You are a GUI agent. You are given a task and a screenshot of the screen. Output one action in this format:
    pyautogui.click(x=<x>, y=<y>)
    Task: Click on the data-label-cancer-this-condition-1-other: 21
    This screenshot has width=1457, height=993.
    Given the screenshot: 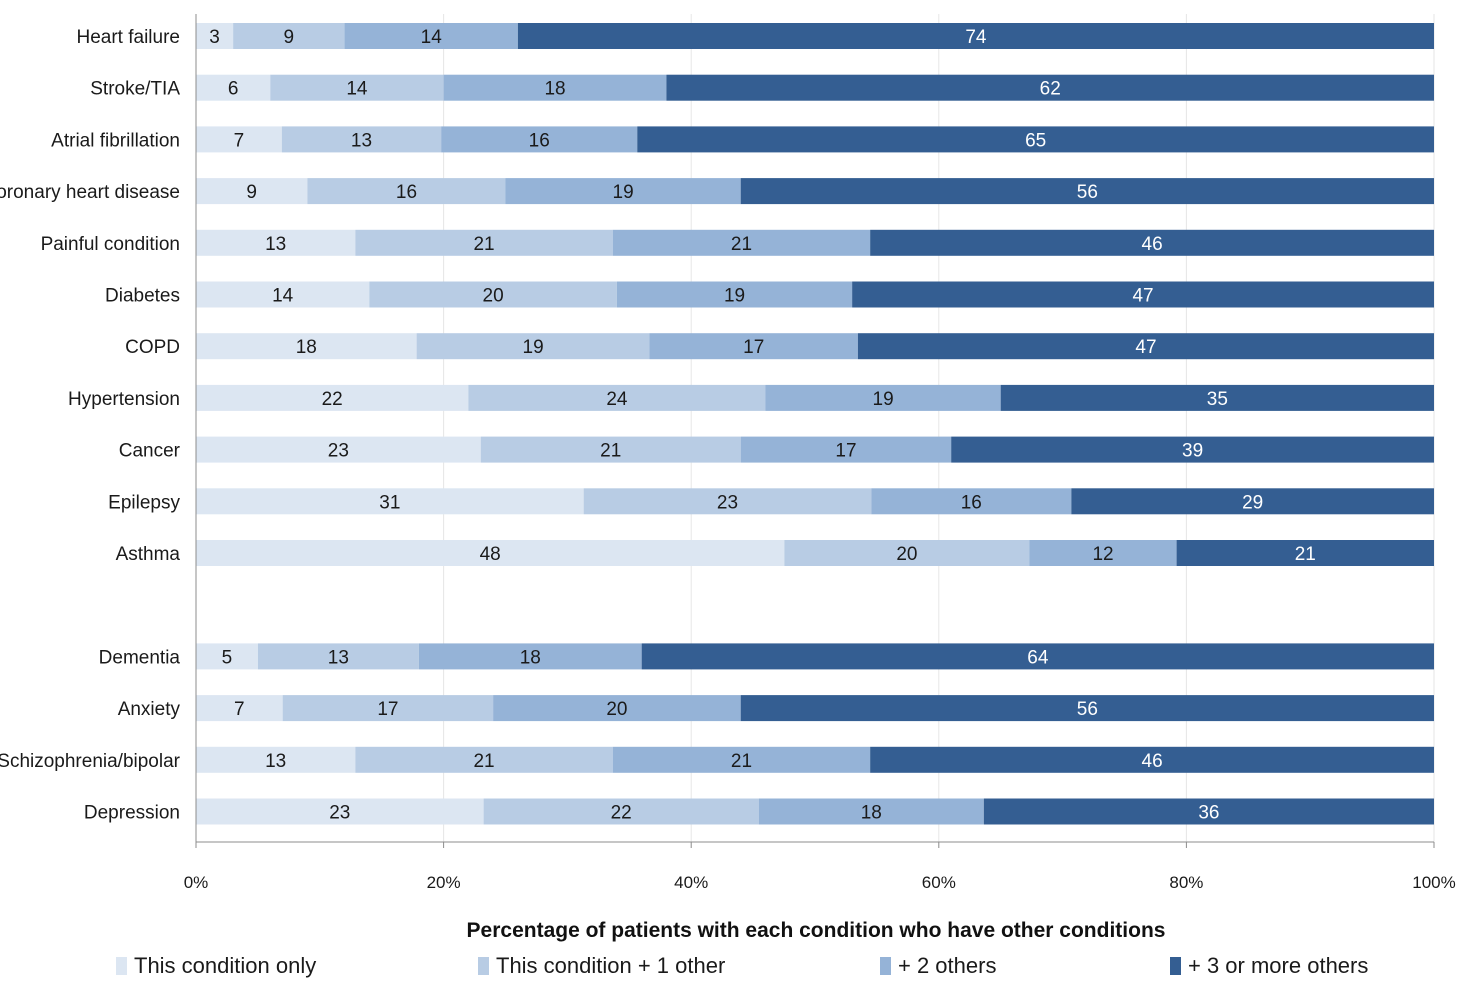 What is the action you would take?
    pyautogui.click(x=610, y=451)
    